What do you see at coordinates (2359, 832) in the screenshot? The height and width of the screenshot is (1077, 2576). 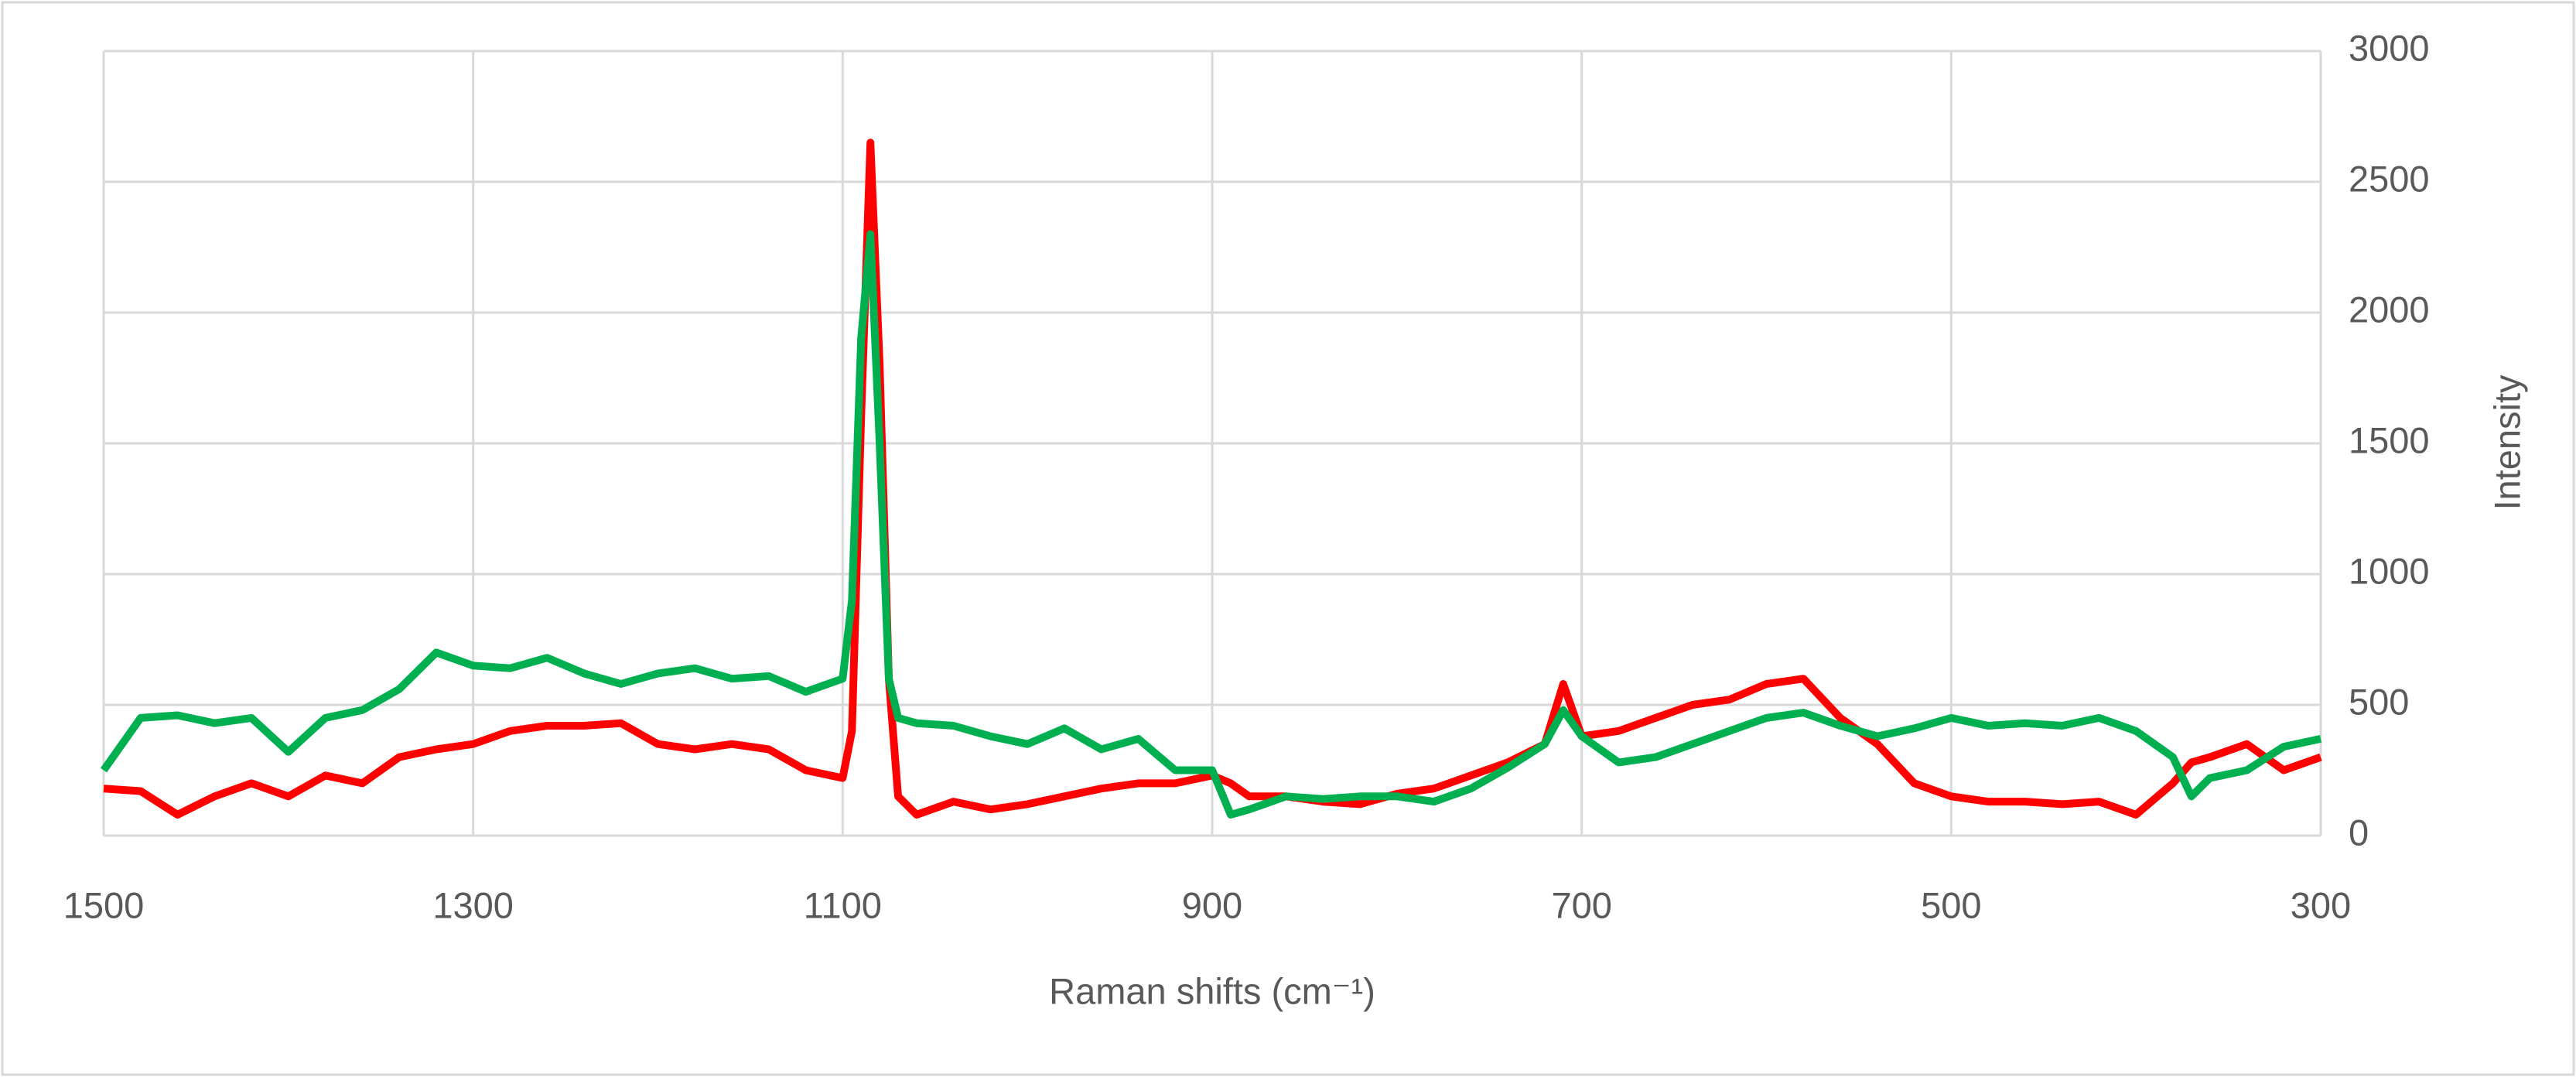 I see `y-tick-label: 0` at bounding box center [2359, 832].